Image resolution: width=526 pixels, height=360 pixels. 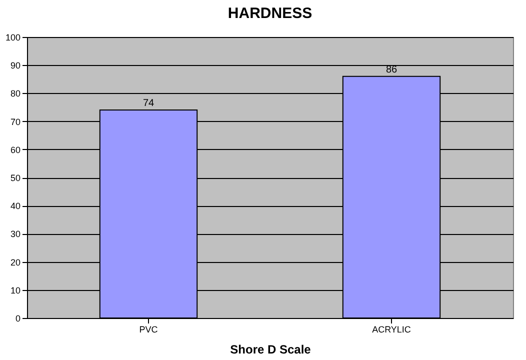 What do you see at coordinates (392, 329) in the screenshot?
I see `x-tick-label: ACRYLIC` at bounding box center [392, 329].